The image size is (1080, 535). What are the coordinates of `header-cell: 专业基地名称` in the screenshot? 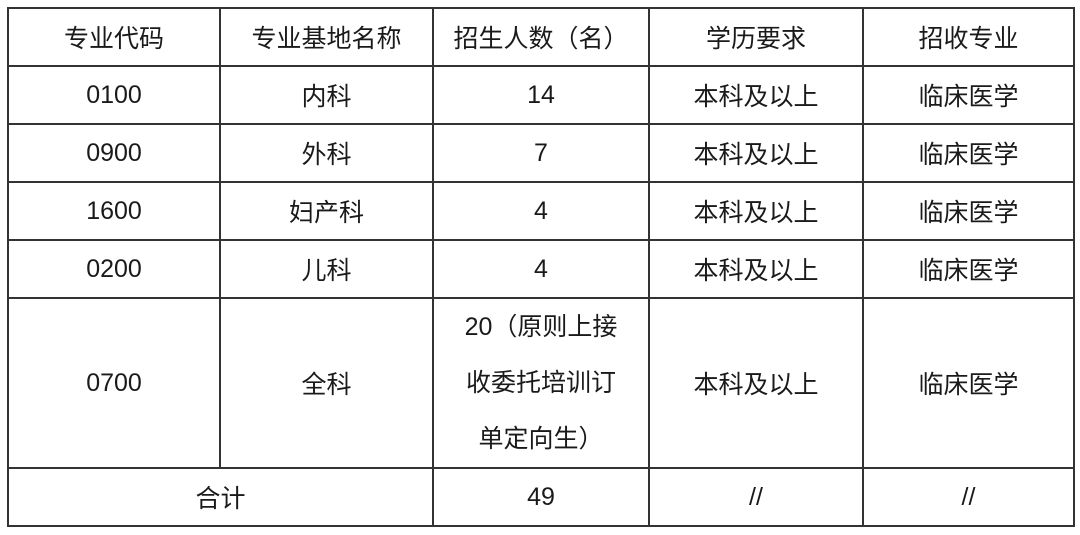 It's located at (326, 37).